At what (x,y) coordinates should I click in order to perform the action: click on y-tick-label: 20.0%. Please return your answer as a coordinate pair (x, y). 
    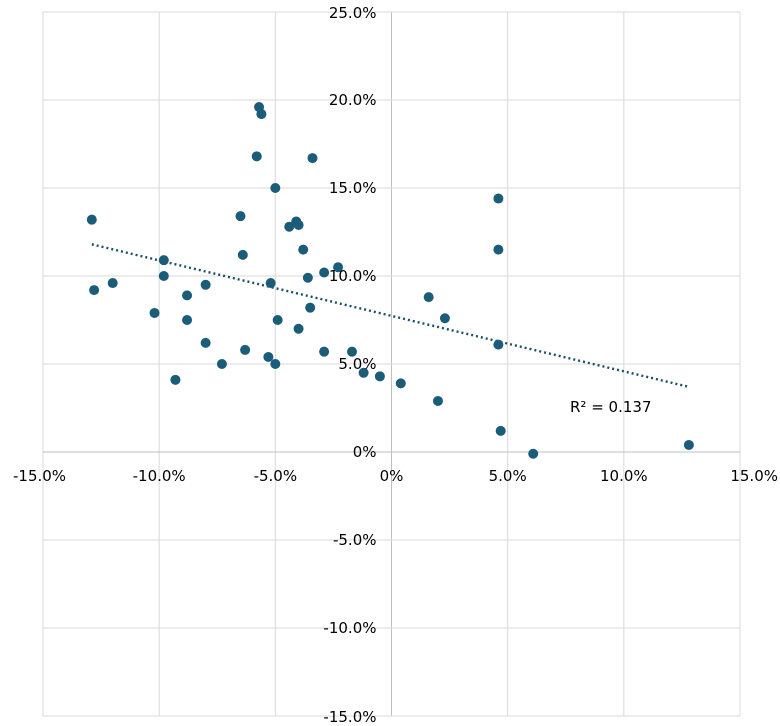
    Looking at the image, I should click on (353, 100).